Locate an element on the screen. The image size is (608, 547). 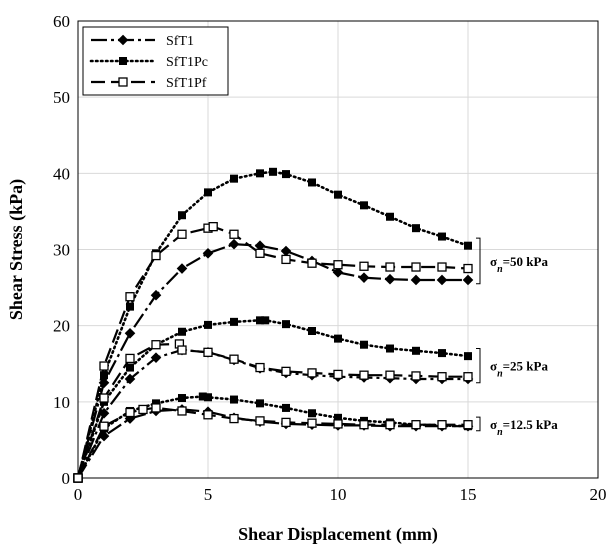
annotation-label: σn=12.5 kPa is located at coordinates (524, 427).